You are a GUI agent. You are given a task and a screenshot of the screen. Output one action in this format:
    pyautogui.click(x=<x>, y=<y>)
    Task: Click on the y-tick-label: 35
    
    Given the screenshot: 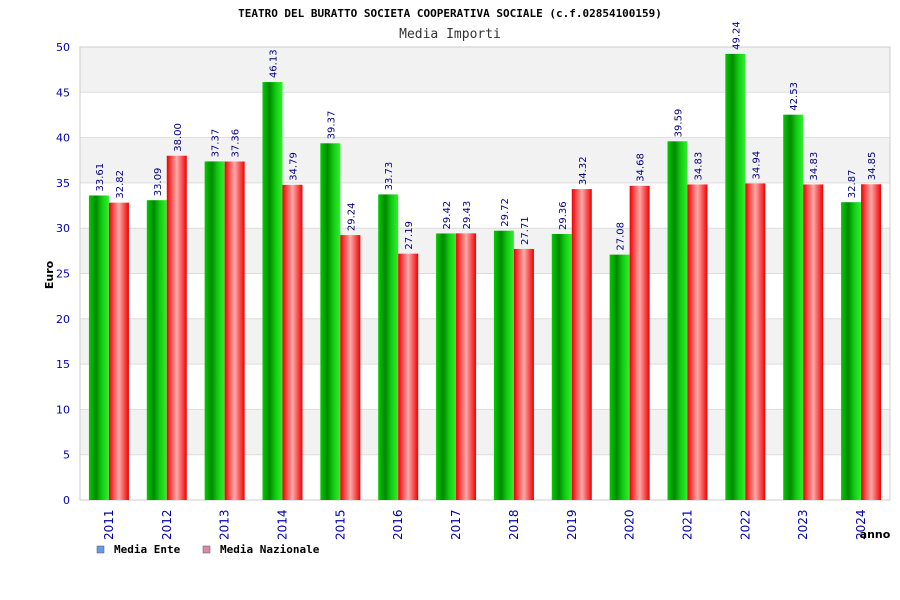 What is the action you would take?
    pyautogui.click(x=63, y=183)
    